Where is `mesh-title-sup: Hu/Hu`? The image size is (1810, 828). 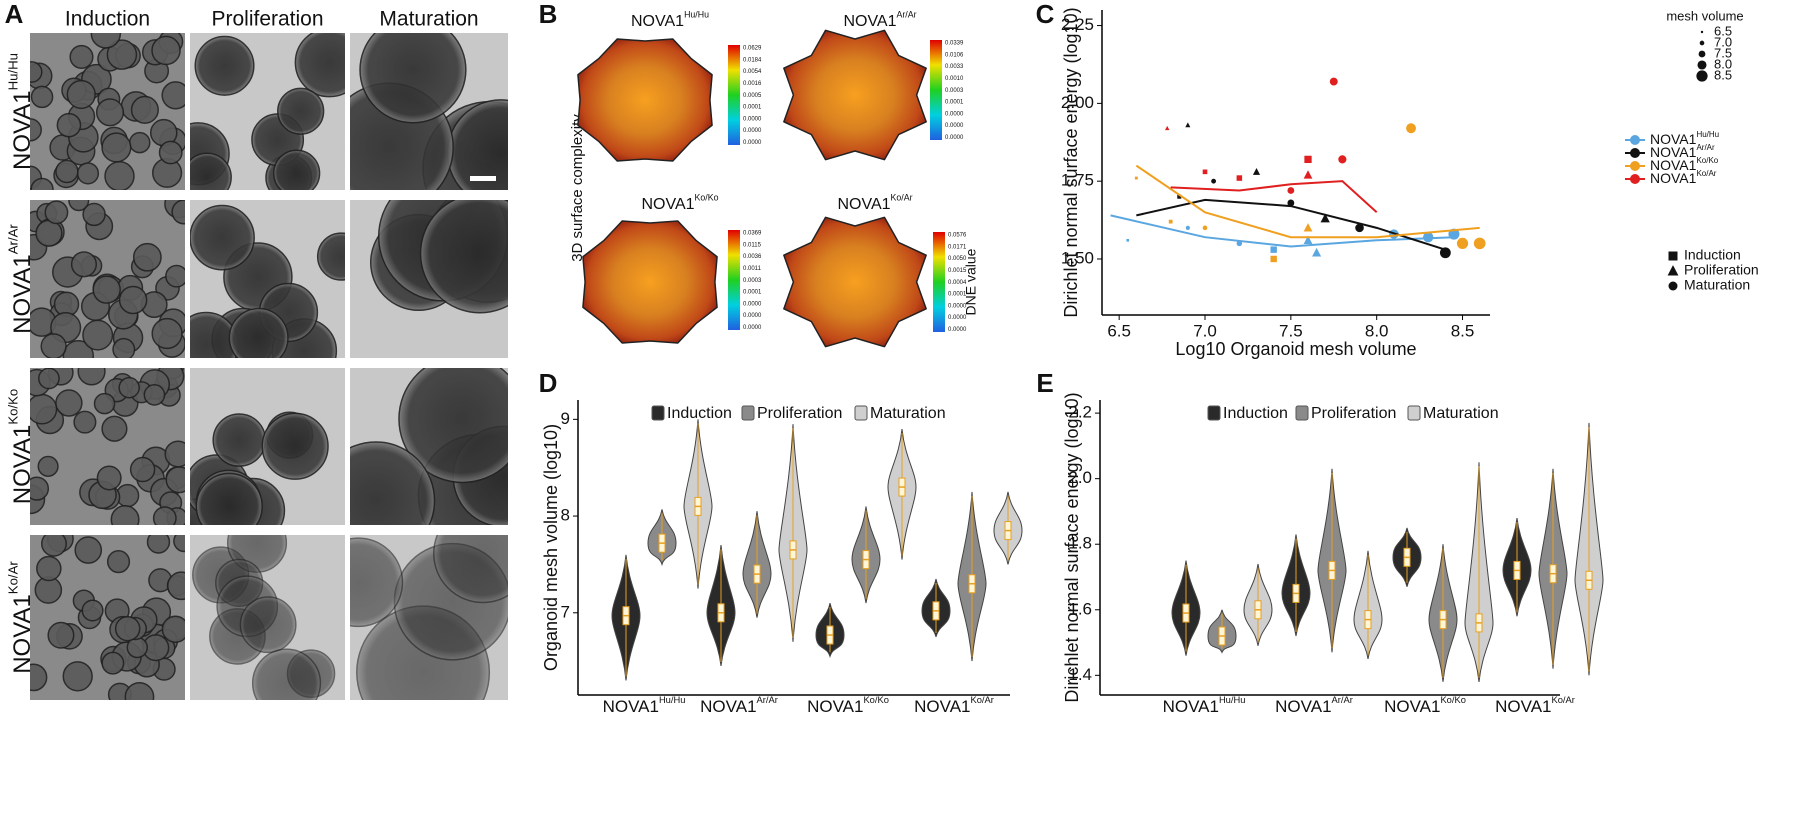
mesh-title-sup: Hu/Hu is located at coordinates (696, 15).